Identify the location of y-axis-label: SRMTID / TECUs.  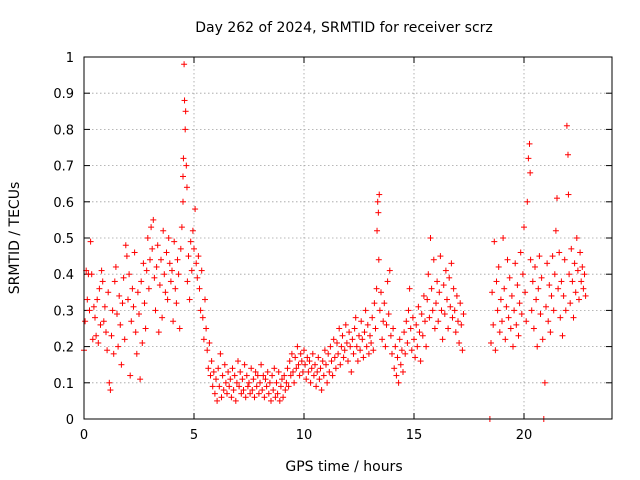
(15, 238).